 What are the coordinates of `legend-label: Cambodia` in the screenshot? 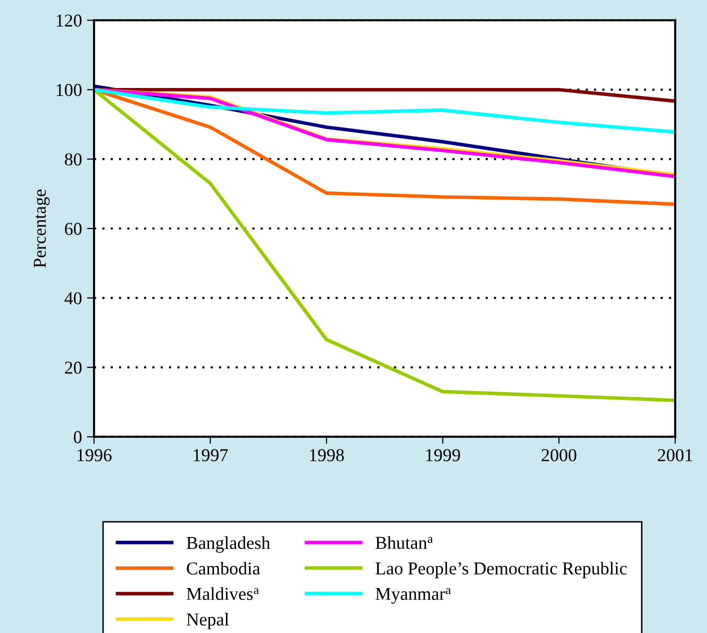 It's located at (223, 568).